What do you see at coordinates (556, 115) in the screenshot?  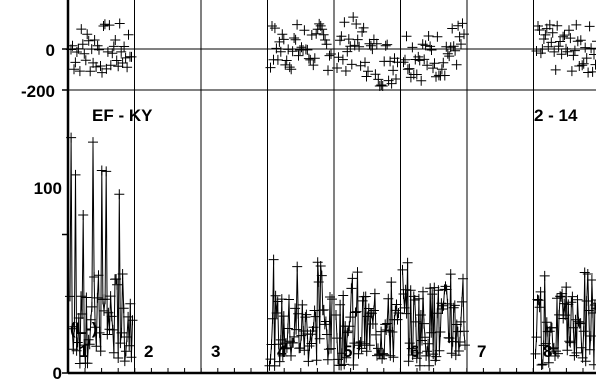 I see `annotation-2-14: 2 - 14` at bounding box center [556, 115].